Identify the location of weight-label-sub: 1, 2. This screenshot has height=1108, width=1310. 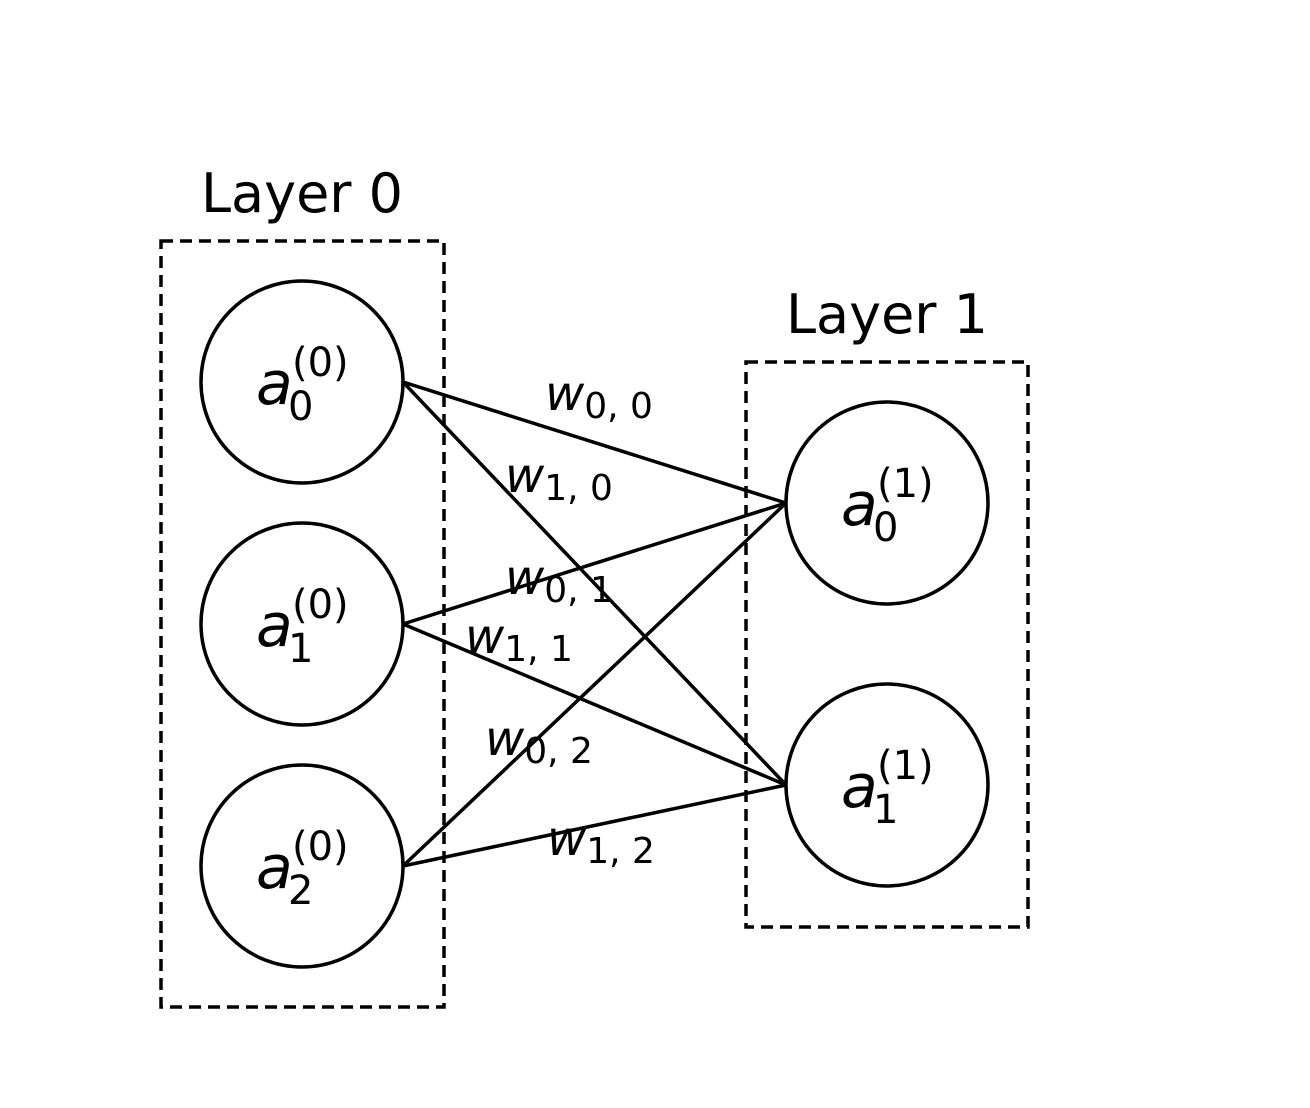
(620, 851).